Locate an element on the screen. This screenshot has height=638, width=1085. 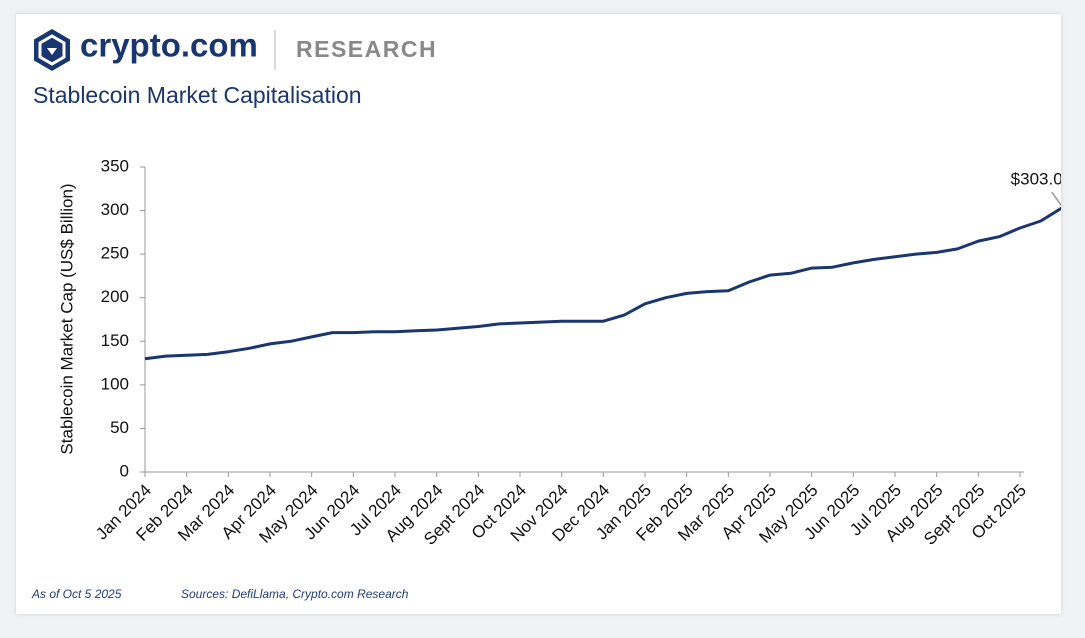
y-axis-label: Stablecoin Market Cap (US$ Billion) is located at coordinates (66, 318).